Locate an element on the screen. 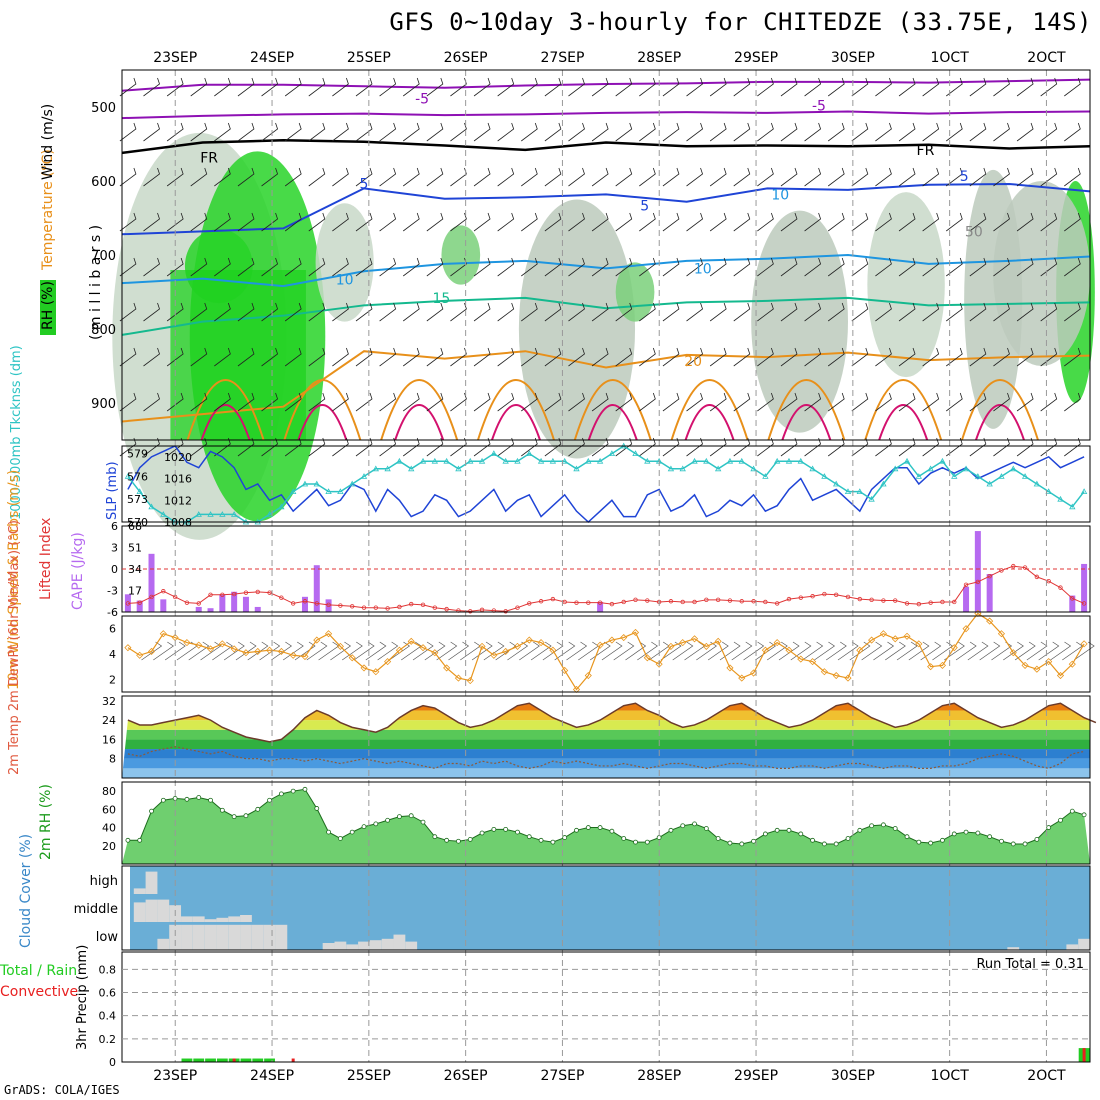 This screenshot has height=1100, width=1100. cloud-bar-middle is located at coordinates (234, 919).